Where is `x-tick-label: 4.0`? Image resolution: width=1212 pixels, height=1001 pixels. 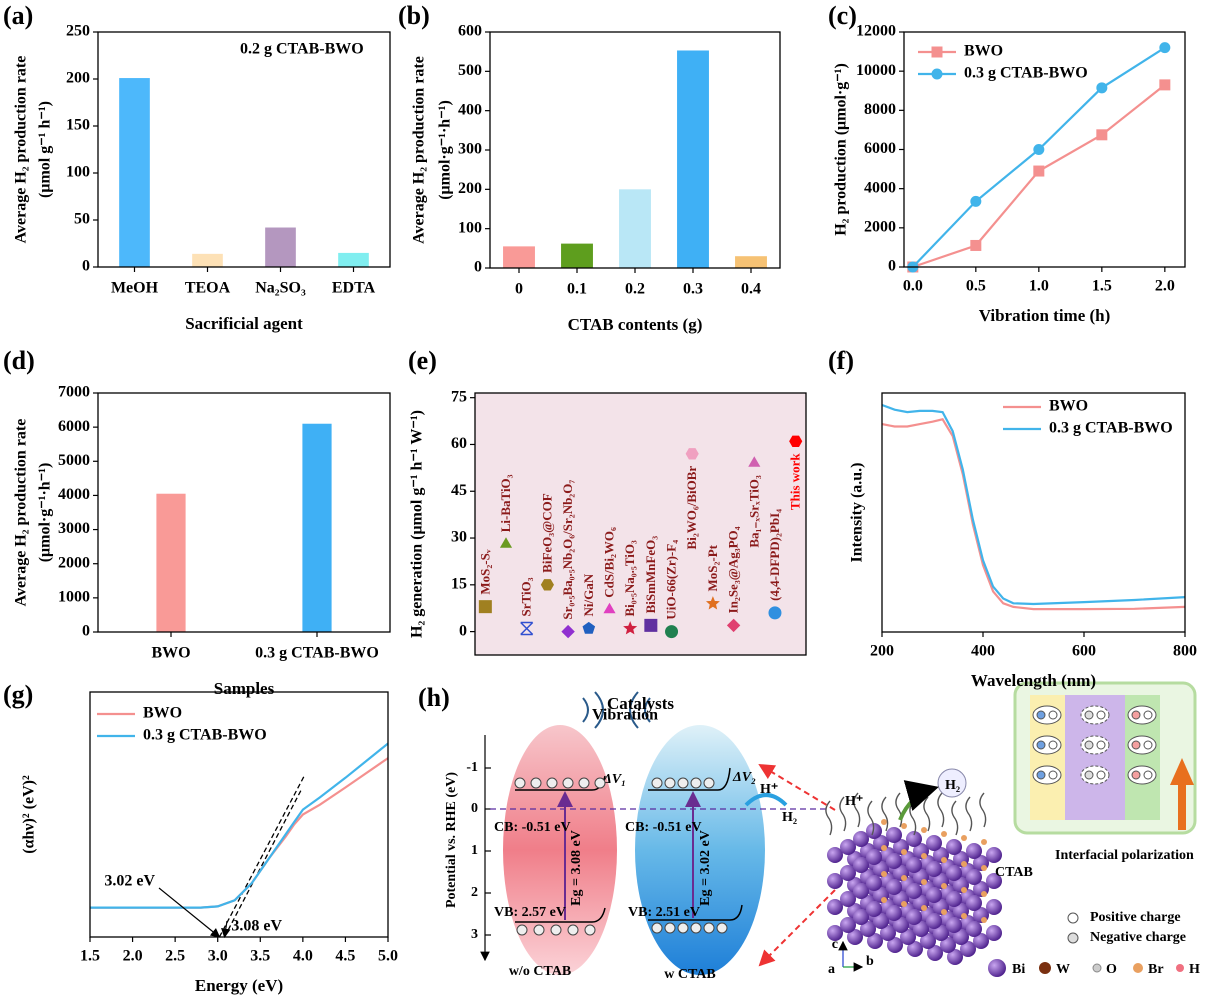
x-tick-label: 4.0 is located at coordinates (303, 956).